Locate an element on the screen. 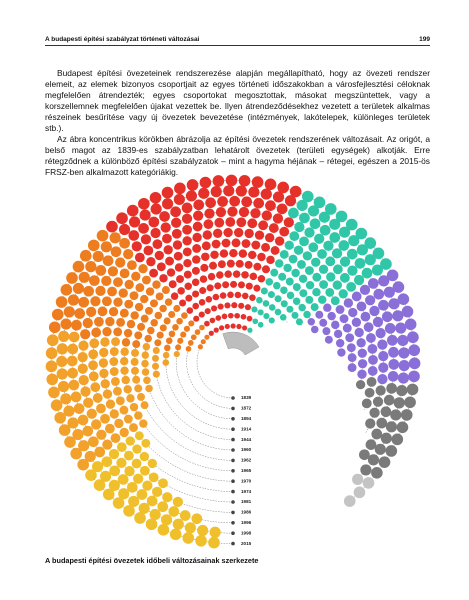  year-label: 1894 is located at coordinates (246, 418).